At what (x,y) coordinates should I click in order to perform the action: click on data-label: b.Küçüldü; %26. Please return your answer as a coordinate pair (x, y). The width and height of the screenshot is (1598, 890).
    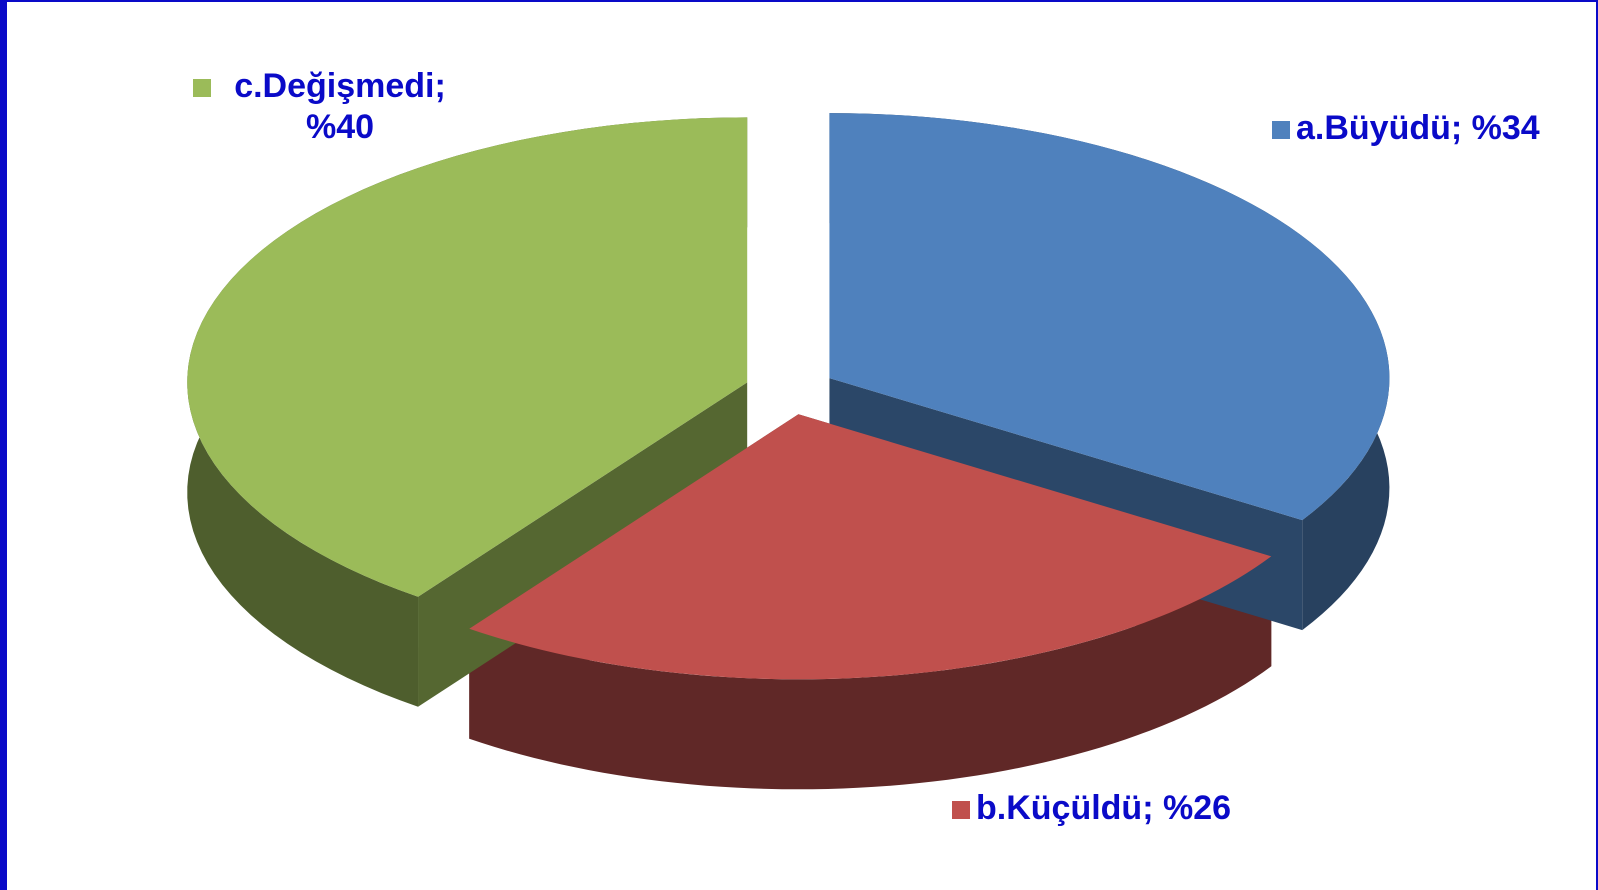
    Looking at the image, I should click on (1103, 808).